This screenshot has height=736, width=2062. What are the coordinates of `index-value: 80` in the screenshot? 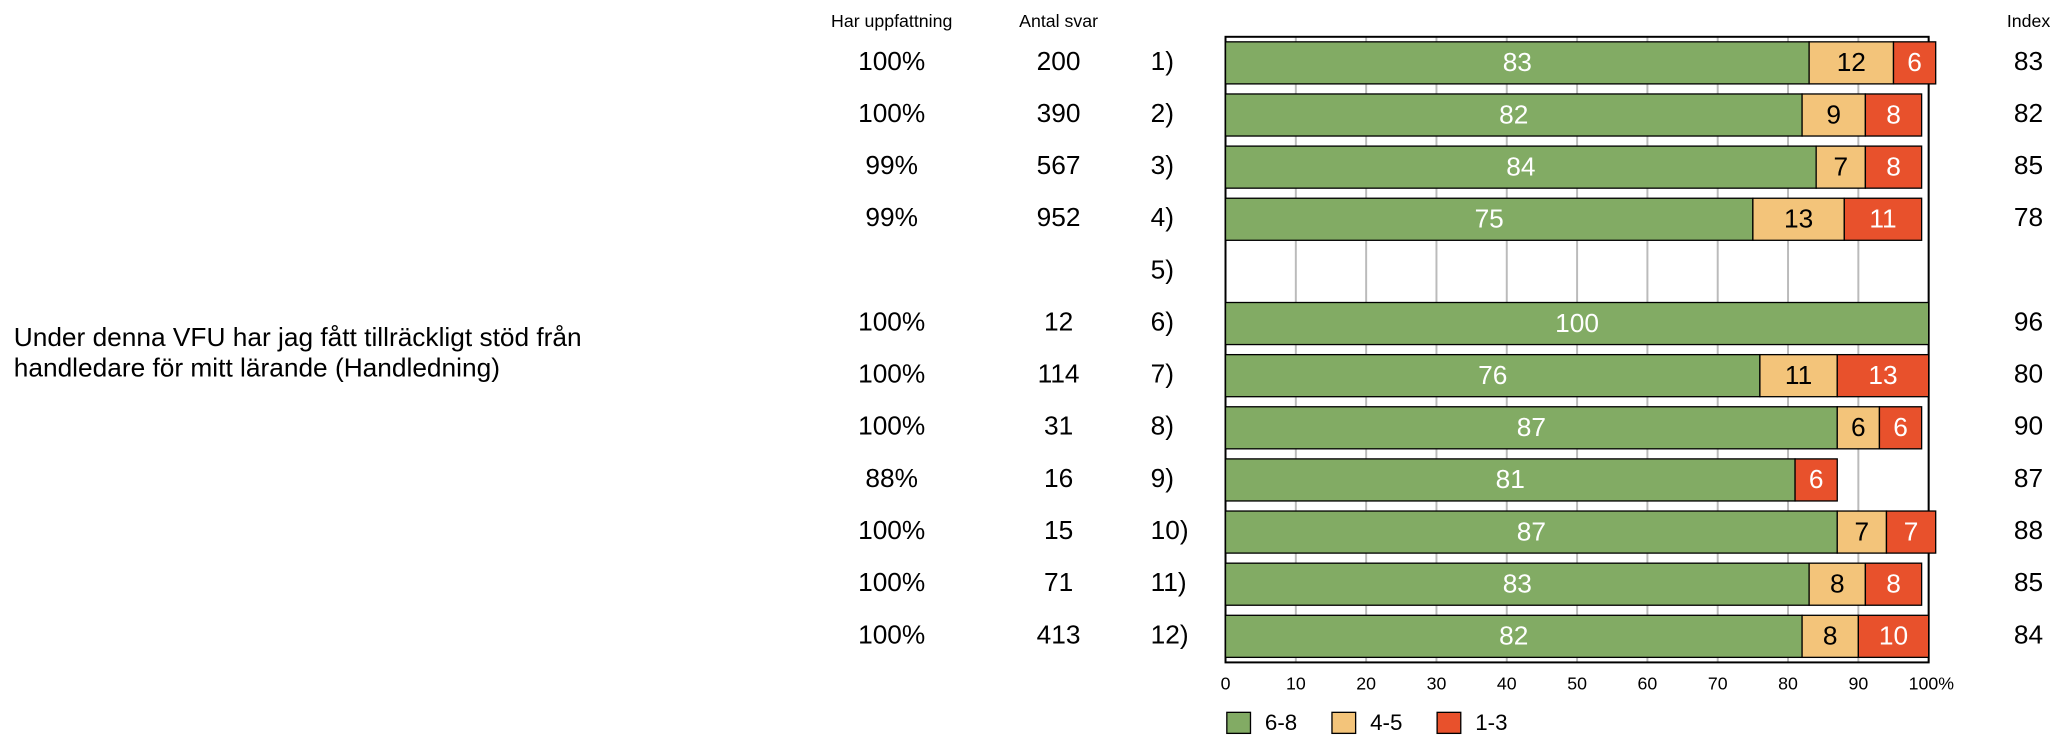 It's located at (2028, 374).